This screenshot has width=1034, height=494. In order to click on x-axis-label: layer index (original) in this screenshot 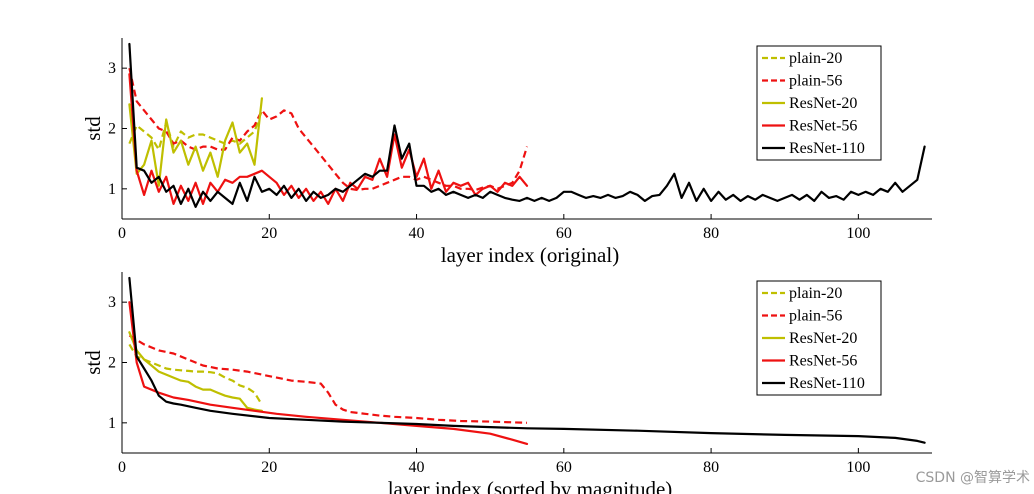, I will do `click(530, 255)`.